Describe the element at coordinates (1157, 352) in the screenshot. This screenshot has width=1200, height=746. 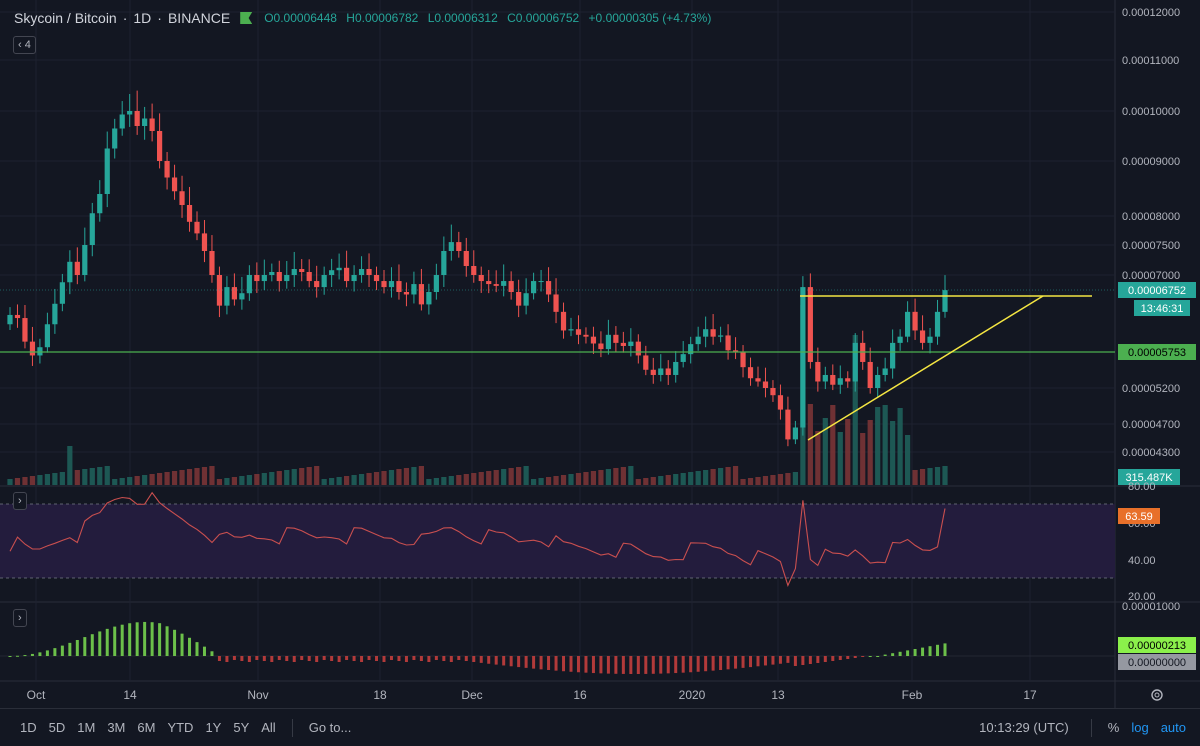
I see `support-price-label: 0.00005753` at that location.